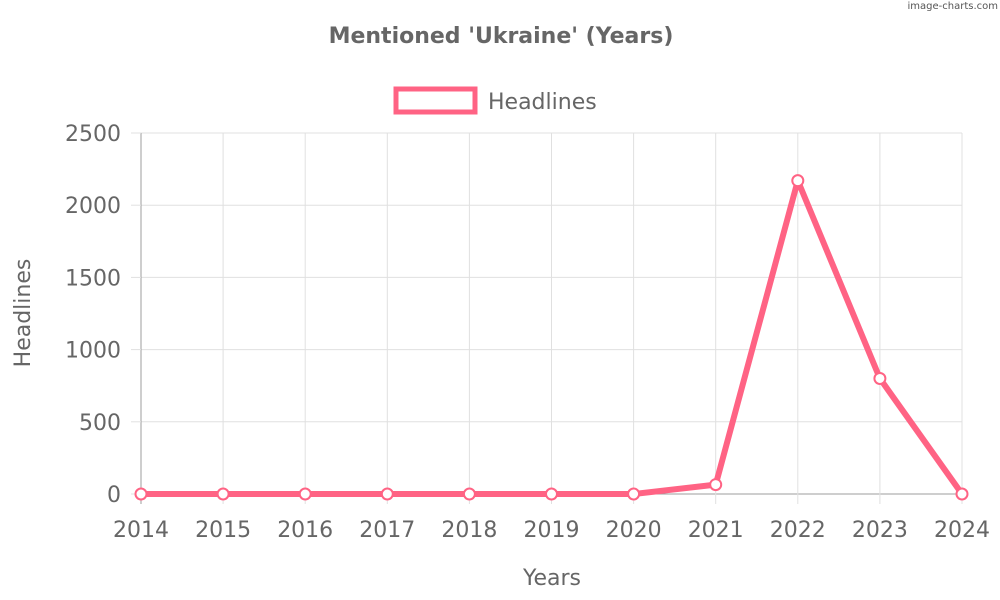 The image size is (1000, 600). What do you see at coordinates (305, 530) in the screenshot?
I see `x-tick-label: 2016` at bounding box center [305, 530].